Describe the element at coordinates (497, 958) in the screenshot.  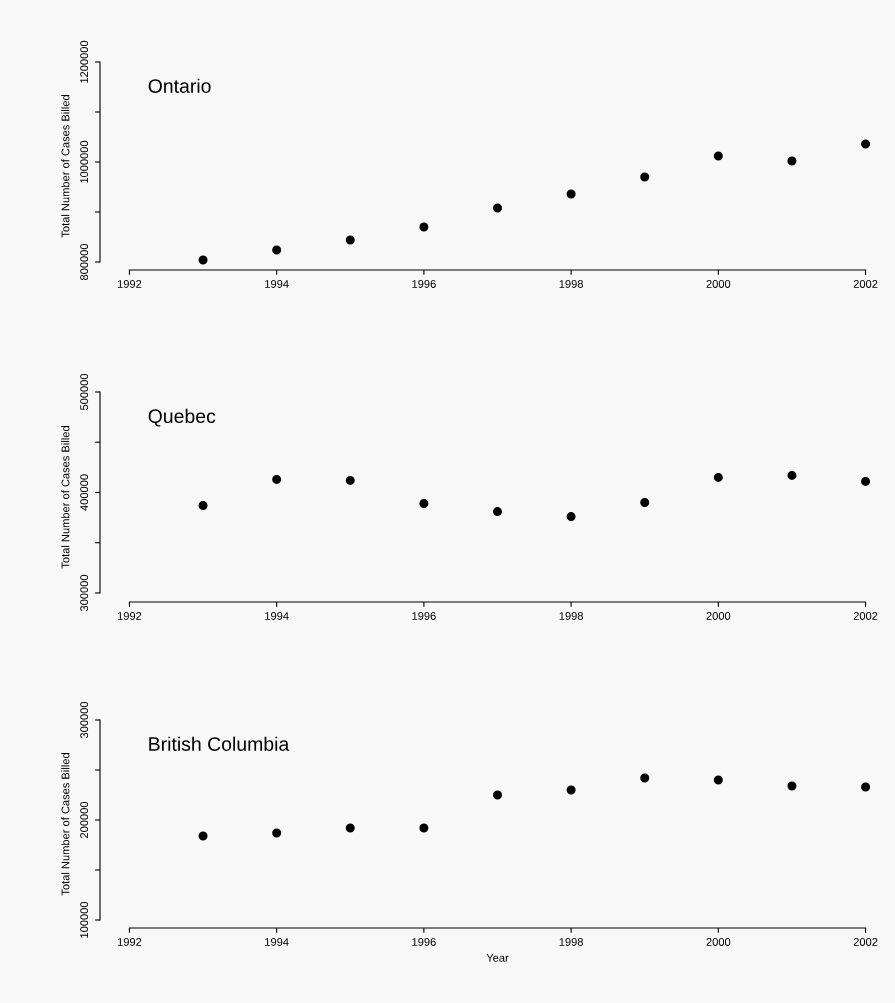
I see `x-axis-title: Year` at that location.